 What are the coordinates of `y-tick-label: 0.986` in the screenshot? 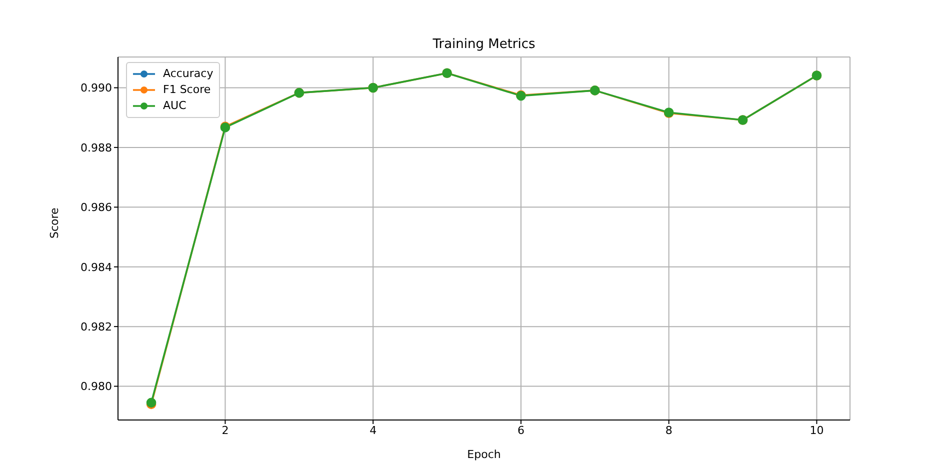 It's located at (96, 207).